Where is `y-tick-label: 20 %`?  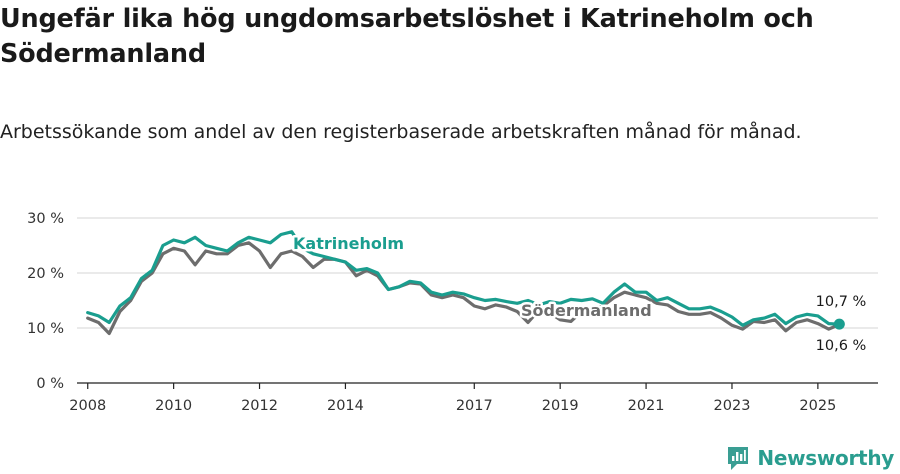 y-tick-label: 20 % is located at coordinates (45, 274).